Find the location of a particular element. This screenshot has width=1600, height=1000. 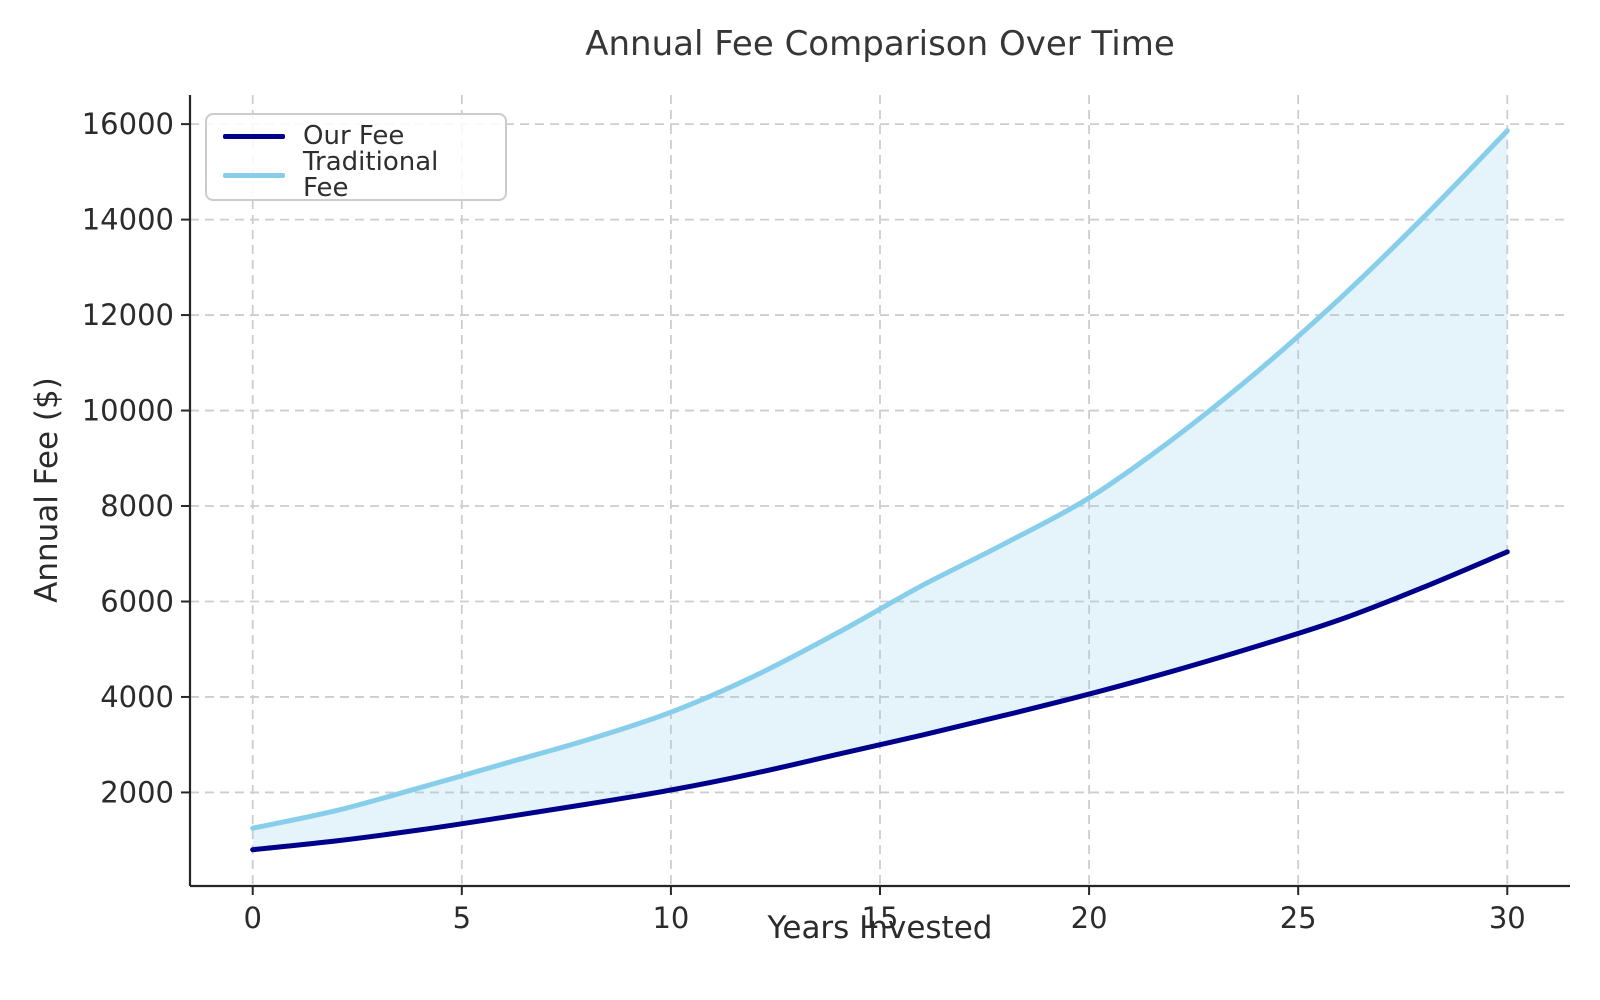

x-tick-label: 15 is located at coordinates (880, 918).